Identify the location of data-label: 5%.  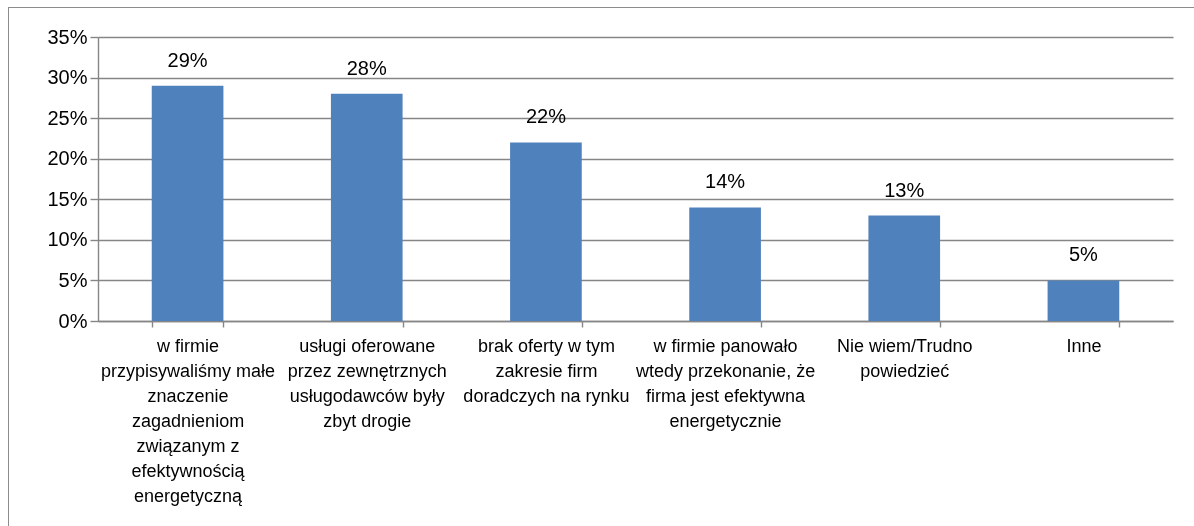
(1083, 254).